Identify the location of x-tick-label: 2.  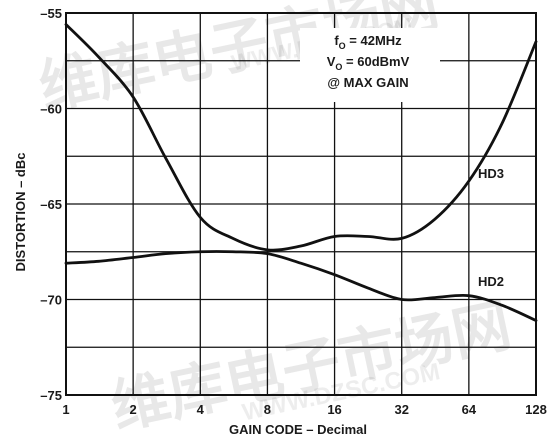
(133, 409).